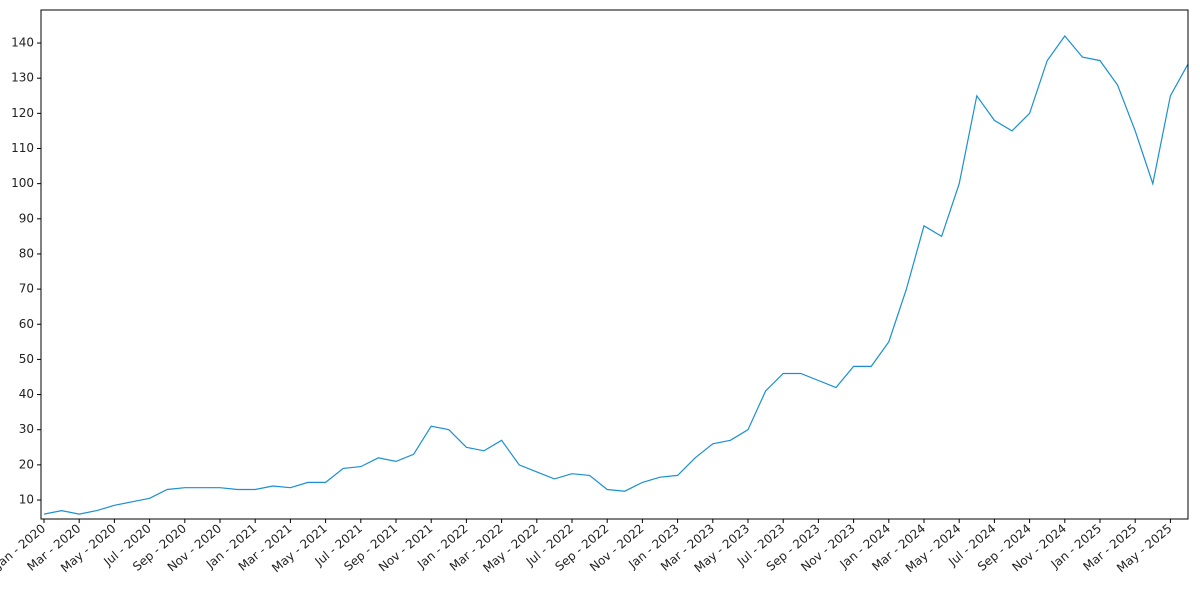 Image resolution: width=1200 pixels, height=600 pixels. Describe the element at coordinates (22, 78) in the screenshot. I see `y-tick-label: 130` at that location.